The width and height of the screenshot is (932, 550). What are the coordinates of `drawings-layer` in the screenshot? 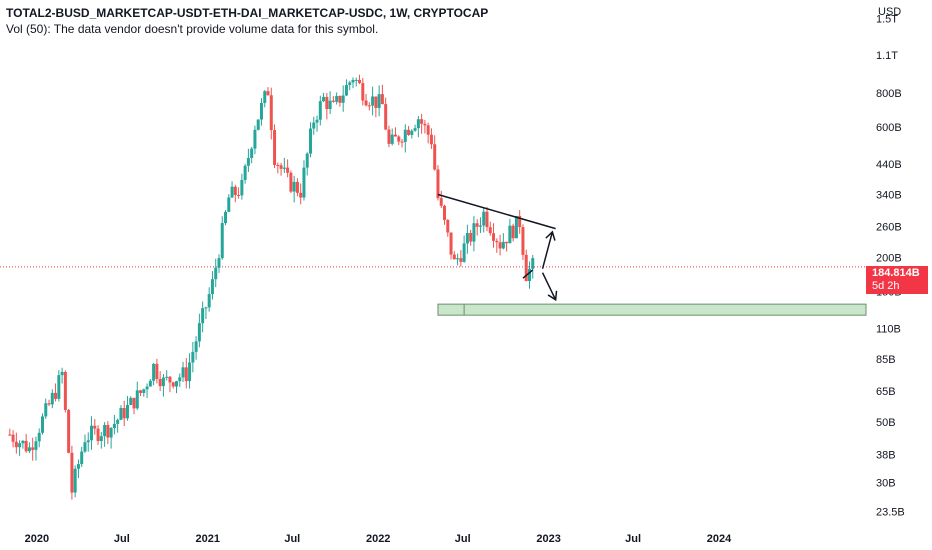 It's located at (497, 247).